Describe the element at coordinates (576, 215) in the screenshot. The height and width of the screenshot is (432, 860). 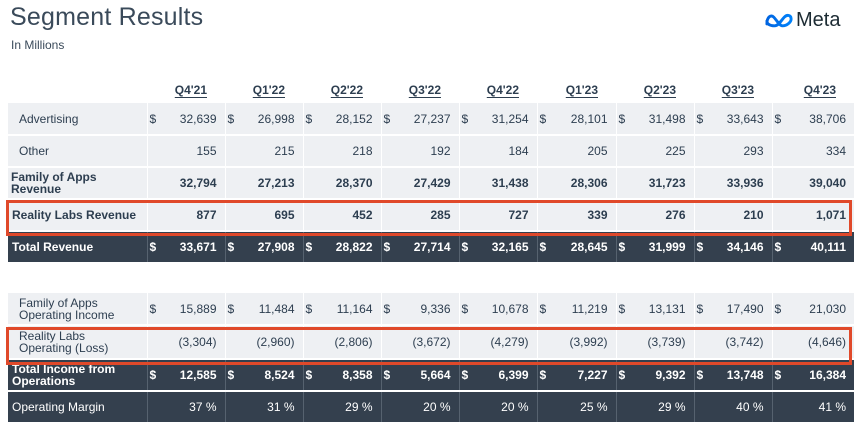
I see `value-cell: 339` at that location.